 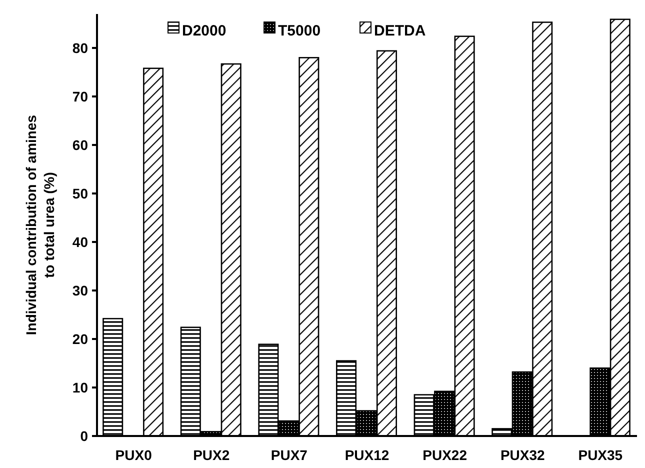 I want to click on x-tick-label: PUX12, so click(x=367, y=455).